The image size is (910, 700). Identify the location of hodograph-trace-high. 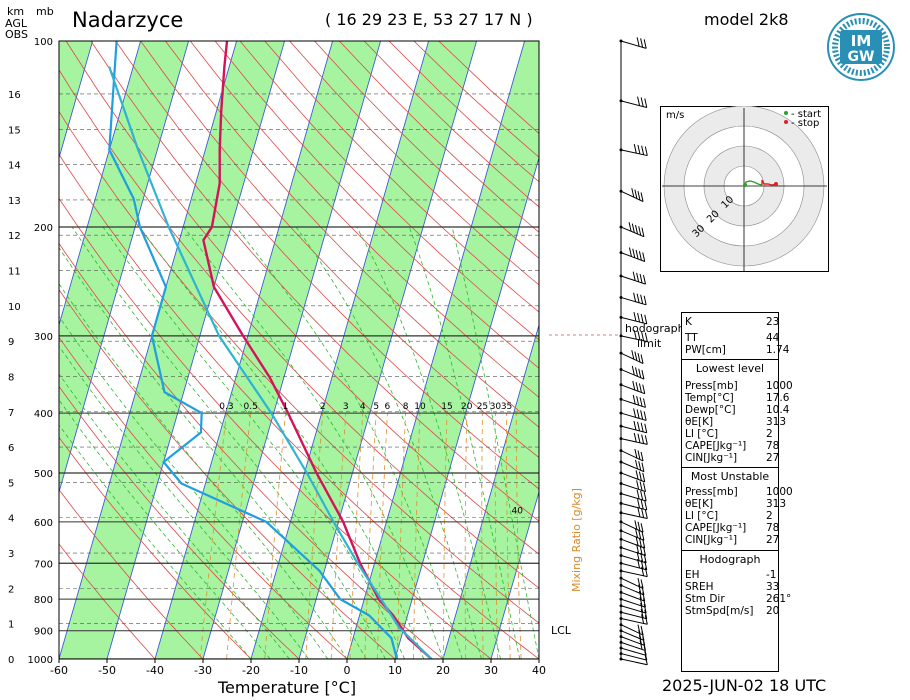
(769, 182).